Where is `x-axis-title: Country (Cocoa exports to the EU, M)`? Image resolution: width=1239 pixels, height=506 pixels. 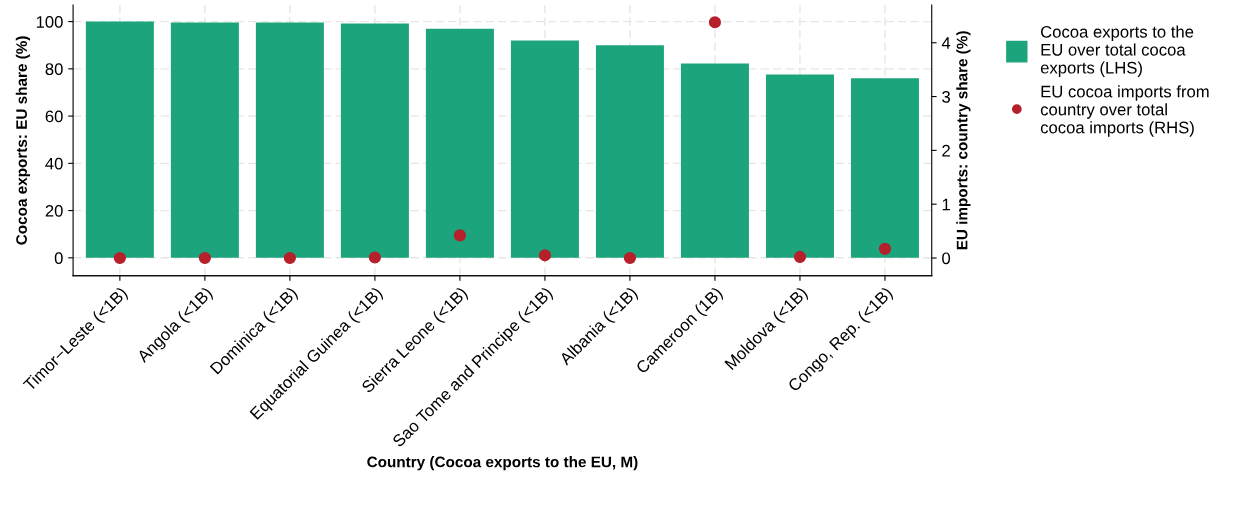
x-axis-title: Country (Cocoa exports to the EU, M) is located at coordinates (502, 463).